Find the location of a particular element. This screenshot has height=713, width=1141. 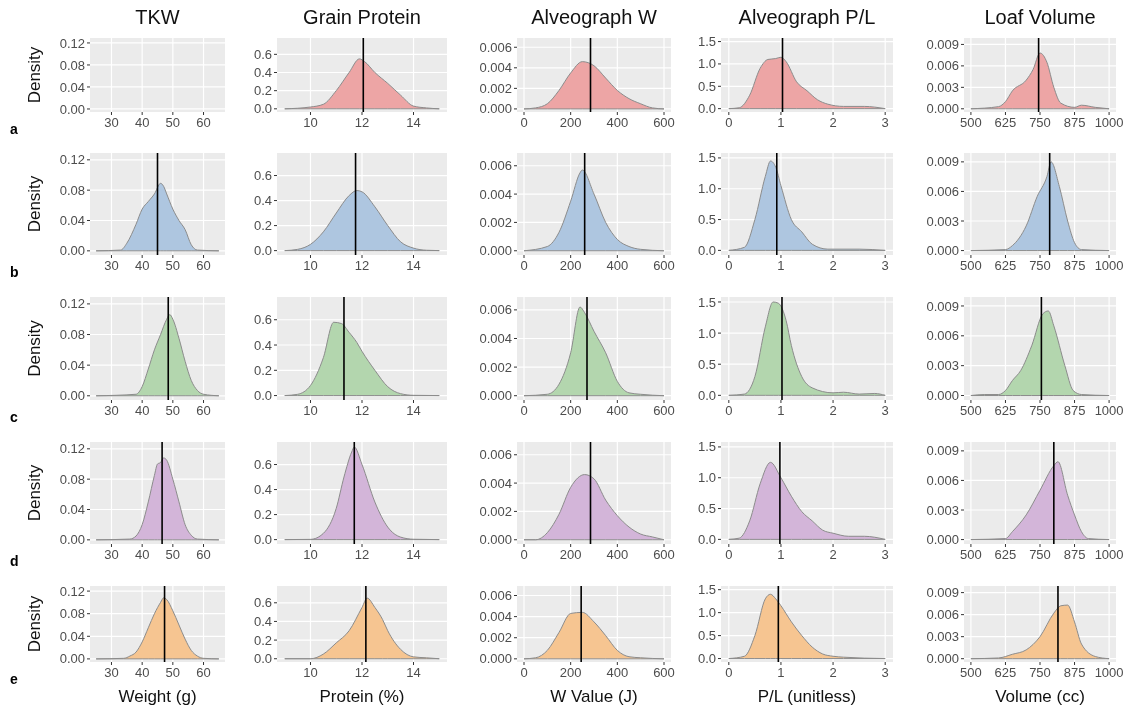

text: b is located at coordinates (14, 272).